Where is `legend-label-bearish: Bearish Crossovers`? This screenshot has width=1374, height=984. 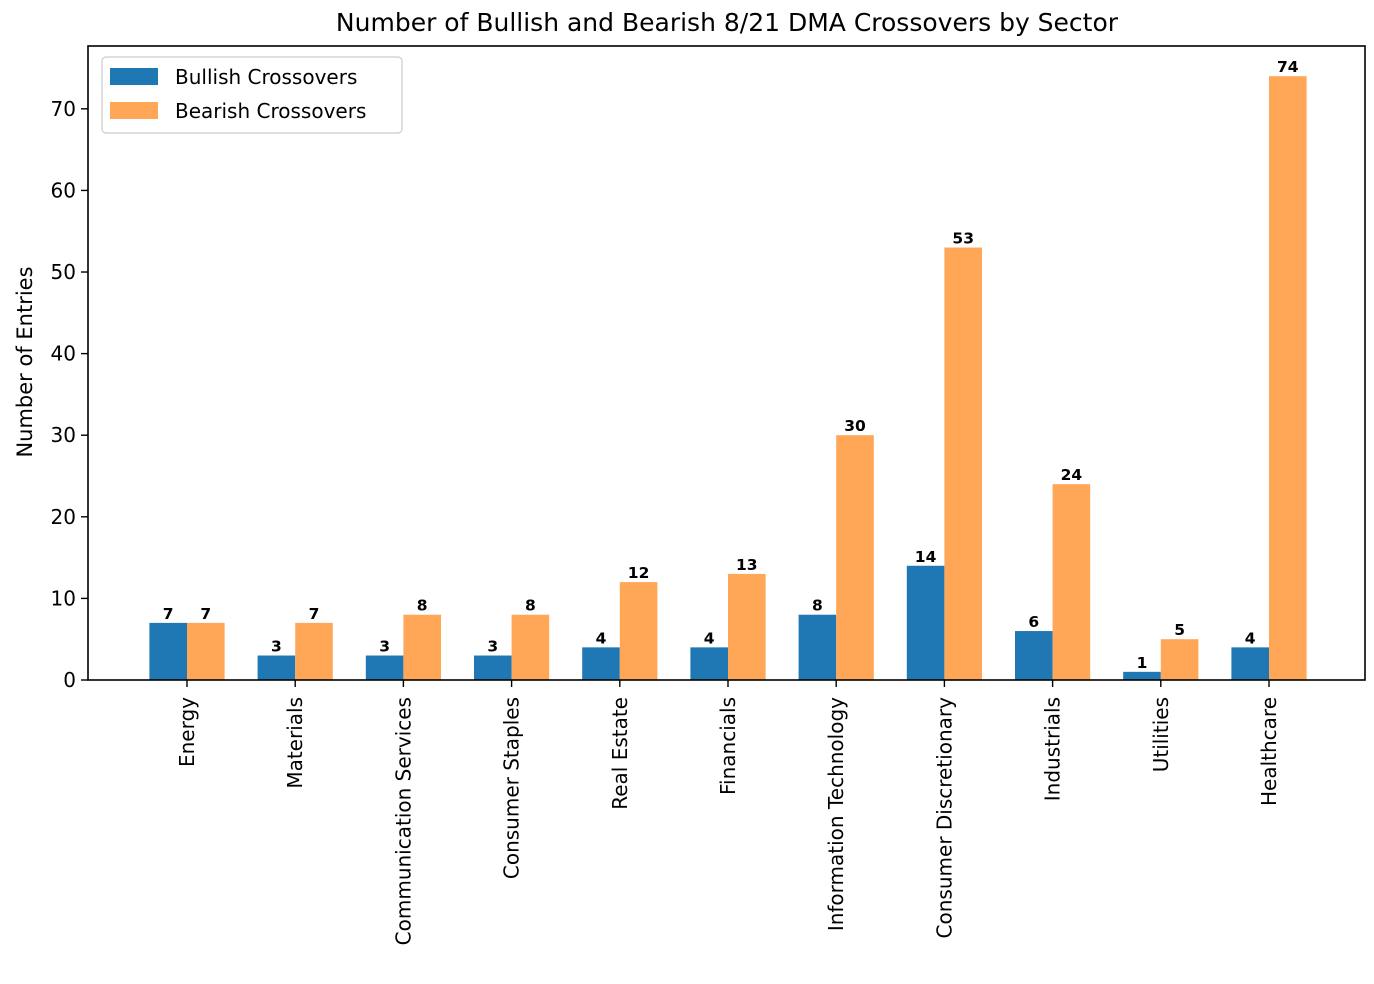 legend-label-bearish: Bearish Crossovers is located at coordinates (270, 111).